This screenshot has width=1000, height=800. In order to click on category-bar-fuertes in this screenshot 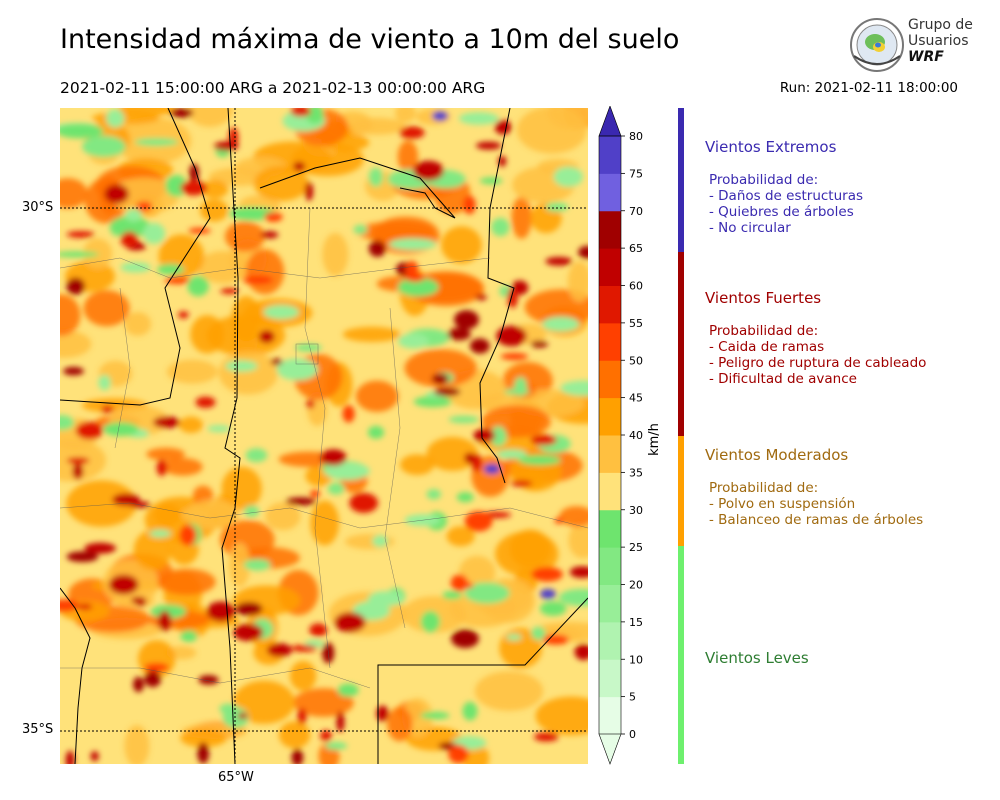, I will do `click(681, 344)`.